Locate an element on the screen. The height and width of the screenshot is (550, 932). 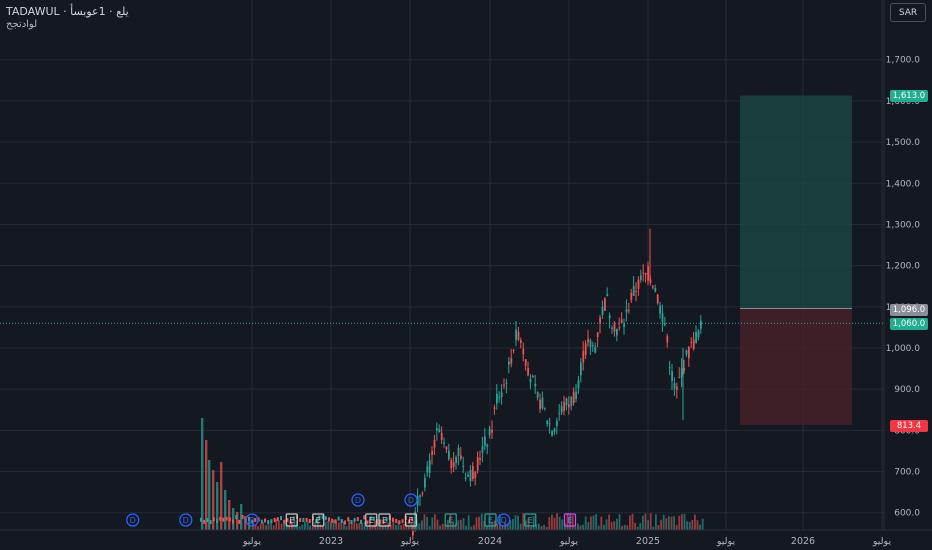
price-tick-label: 1,500.0 is located at coordinates (903, 143).